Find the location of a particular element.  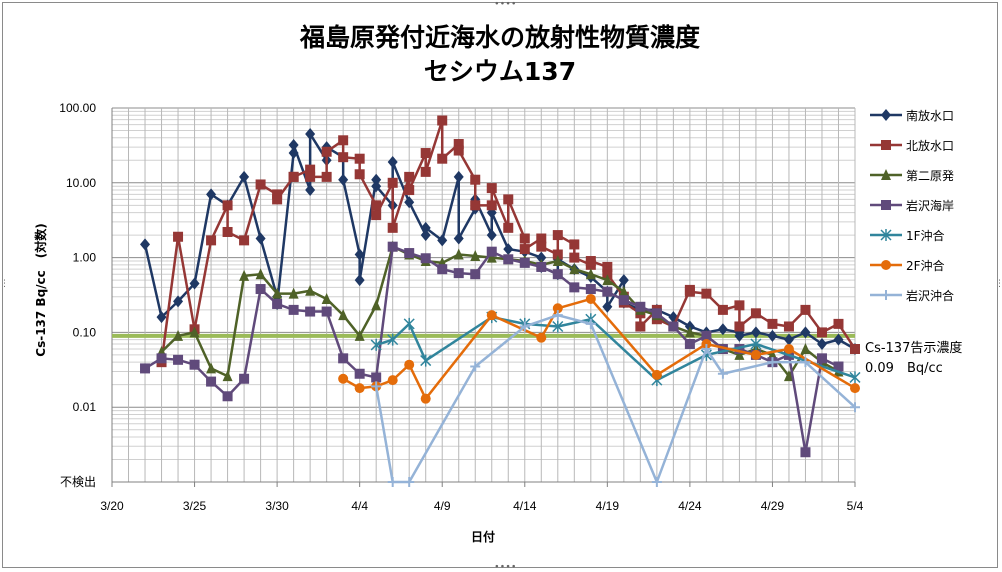

resize-handle-right: ⋮ is located at coordinates (998, 284).